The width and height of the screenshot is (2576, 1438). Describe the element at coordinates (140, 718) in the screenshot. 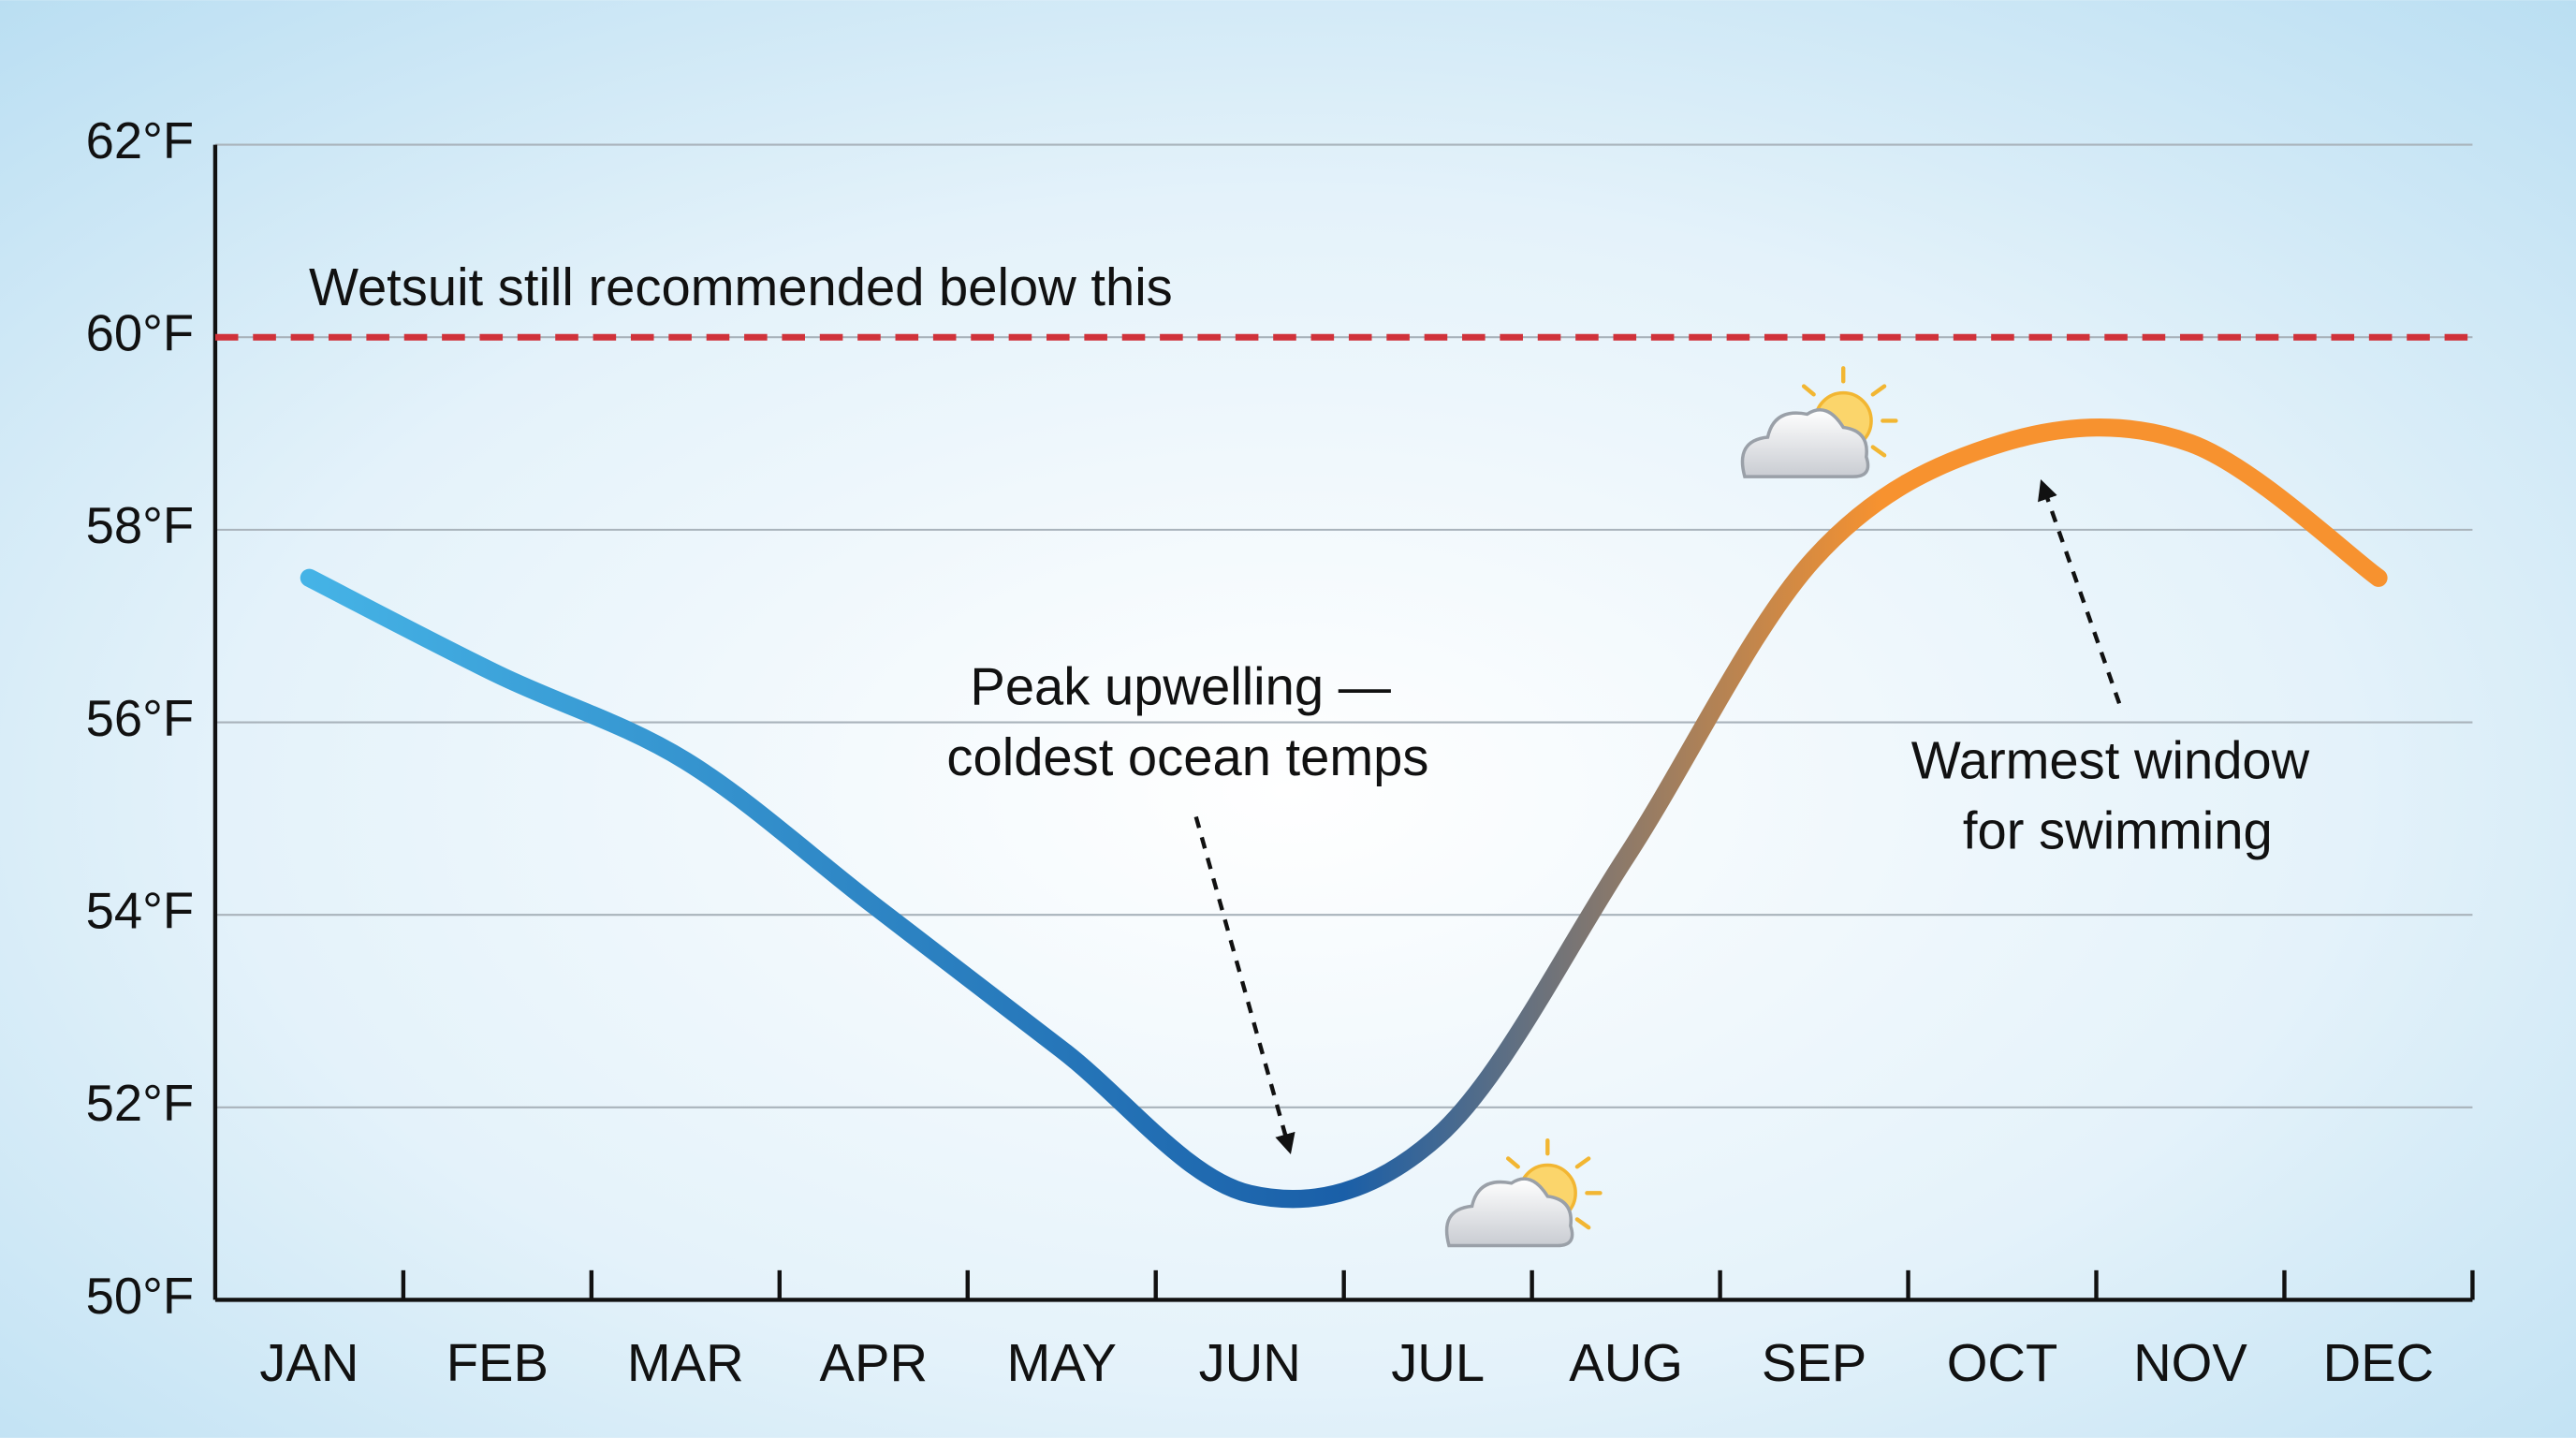

I see `y-tick-label: 56°F` at that location.